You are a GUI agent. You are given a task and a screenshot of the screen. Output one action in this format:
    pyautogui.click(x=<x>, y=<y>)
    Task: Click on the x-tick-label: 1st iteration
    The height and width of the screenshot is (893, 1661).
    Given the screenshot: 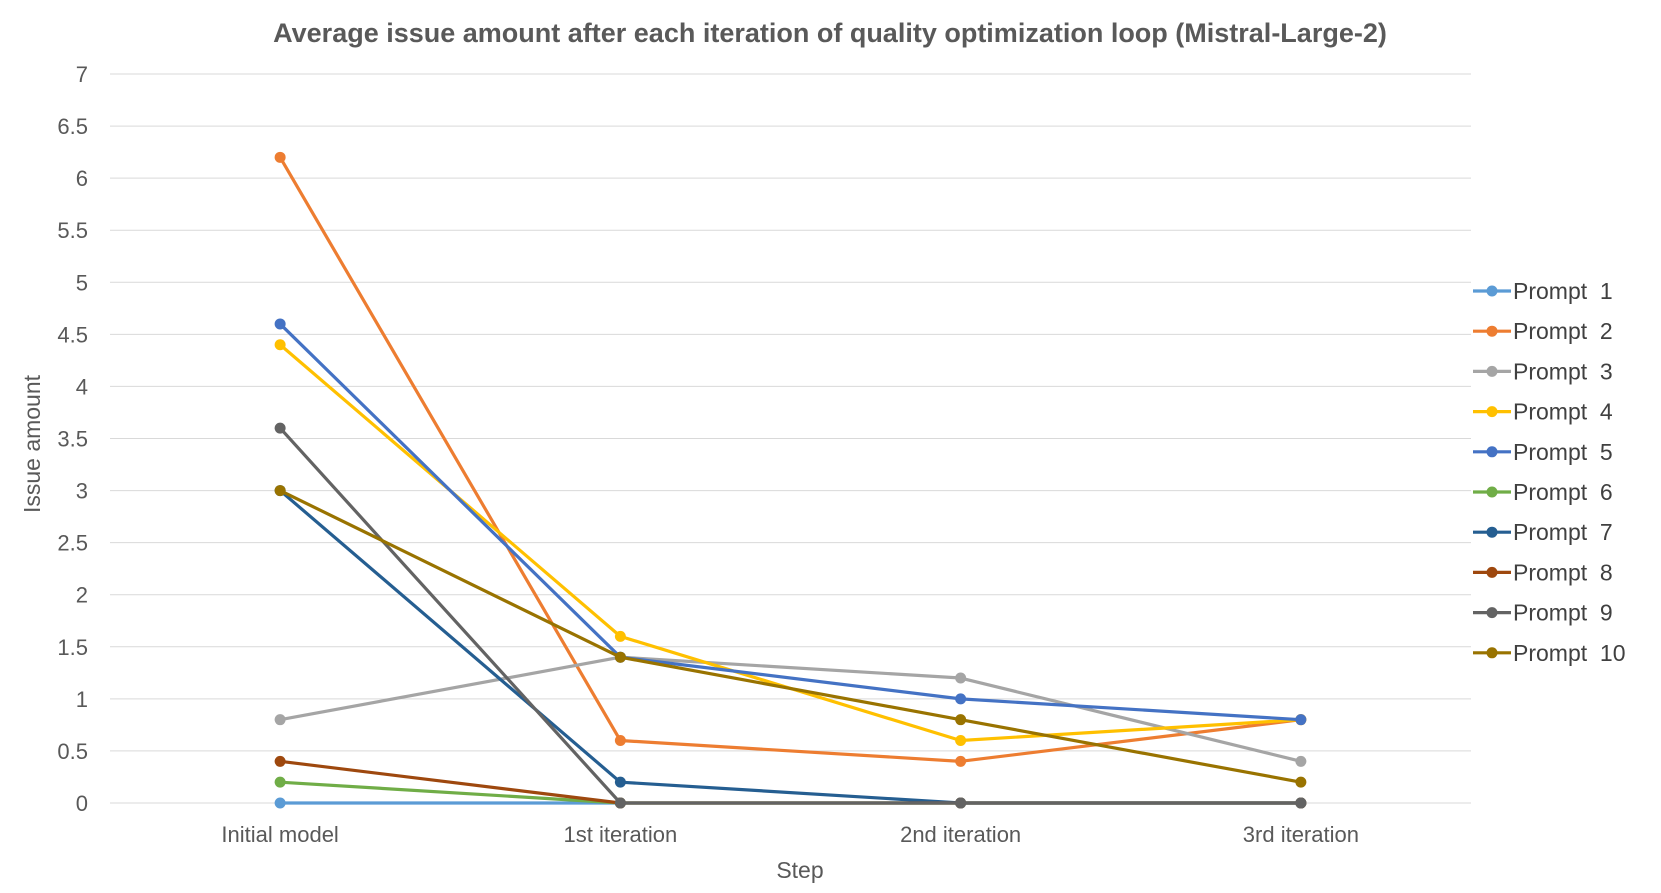 What is the action you would take?
    pyautogui.click(x=621, y=834)
    